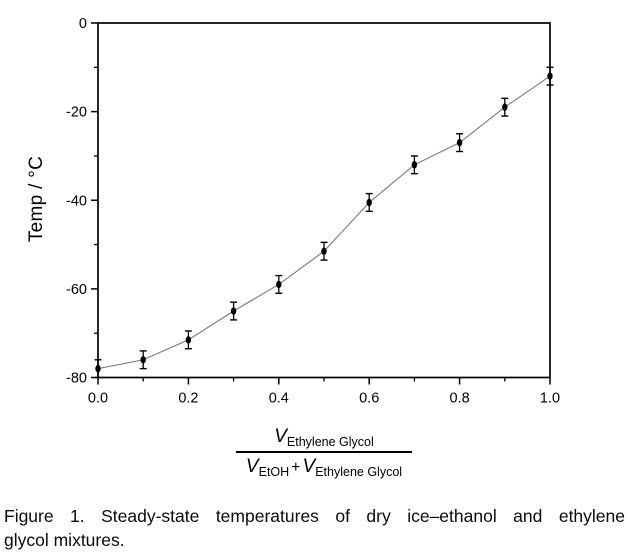  What do you see at coordinates (550, 399) in the screenshot?
I see `x-tick-label: 1.0` at bounding box center [550, 399].